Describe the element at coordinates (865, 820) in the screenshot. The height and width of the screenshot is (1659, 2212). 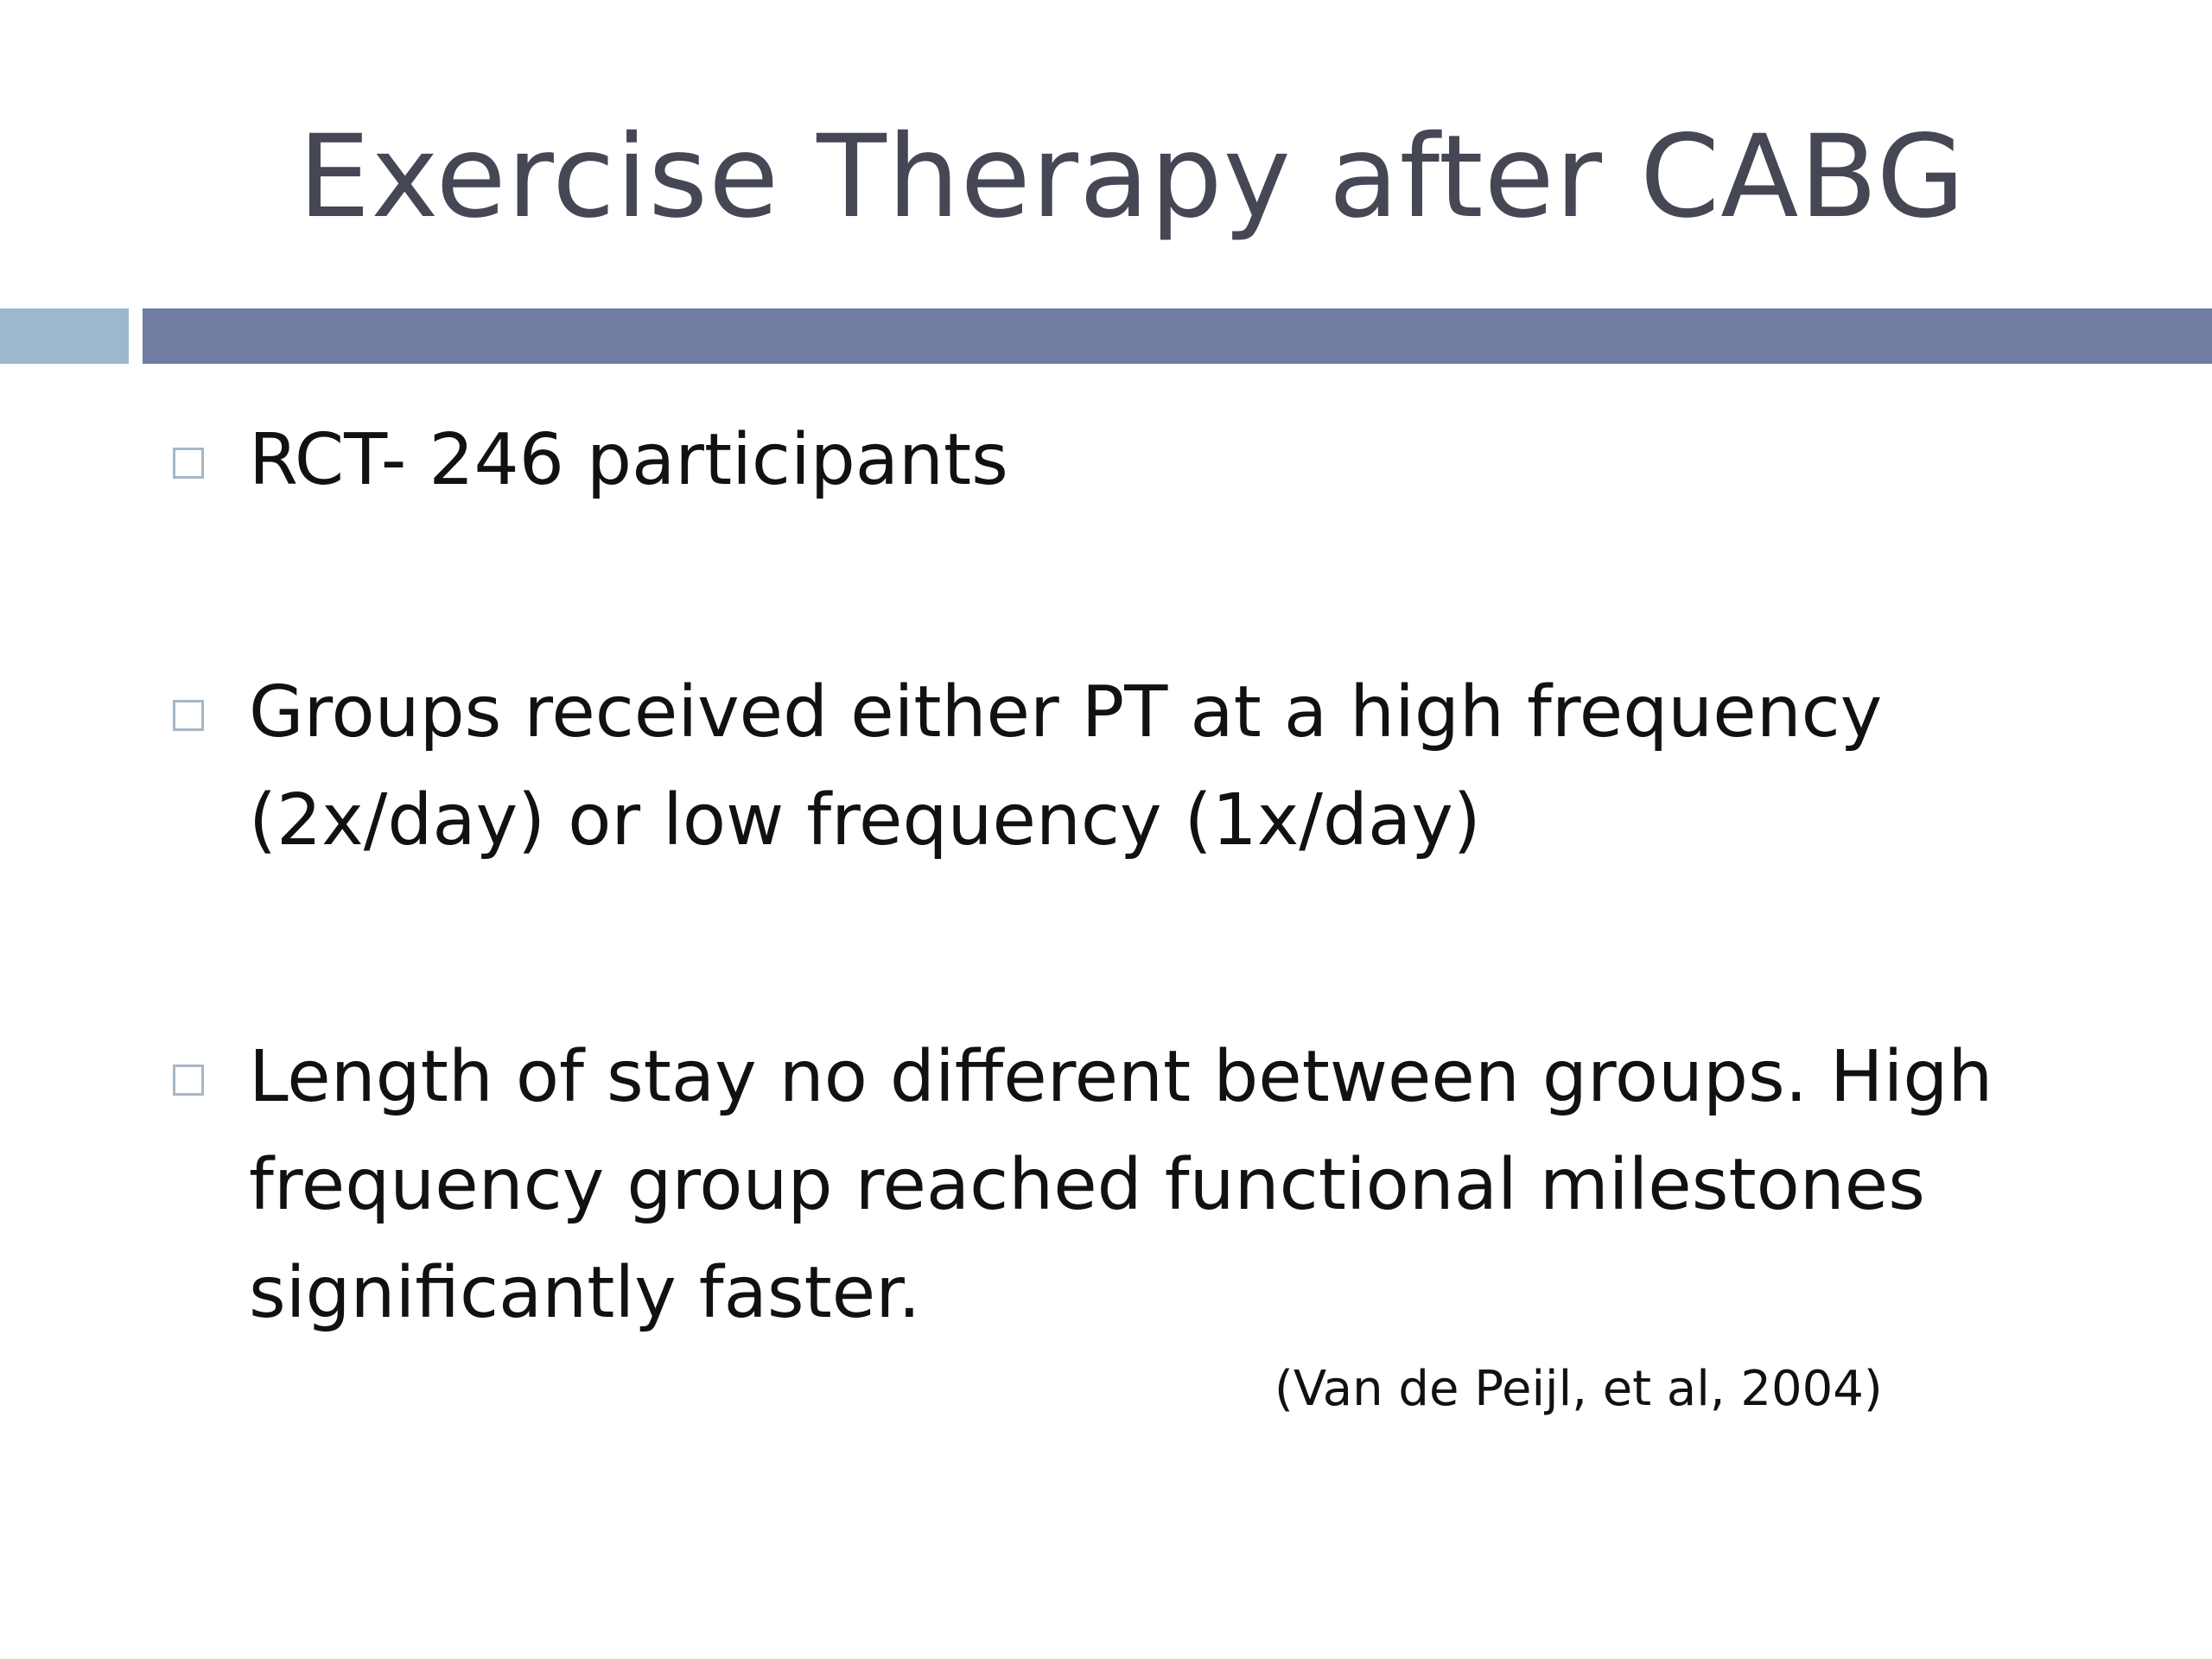
I see `bullet-line: (2x/day) or low frequency (1x/day)` at that location.